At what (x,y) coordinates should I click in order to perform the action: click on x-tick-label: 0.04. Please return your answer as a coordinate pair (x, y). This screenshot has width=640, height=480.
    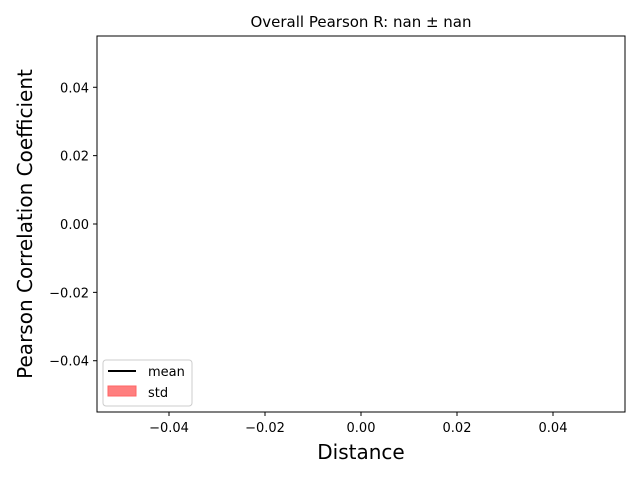
    Looking at the image, I should click on (553, 428).